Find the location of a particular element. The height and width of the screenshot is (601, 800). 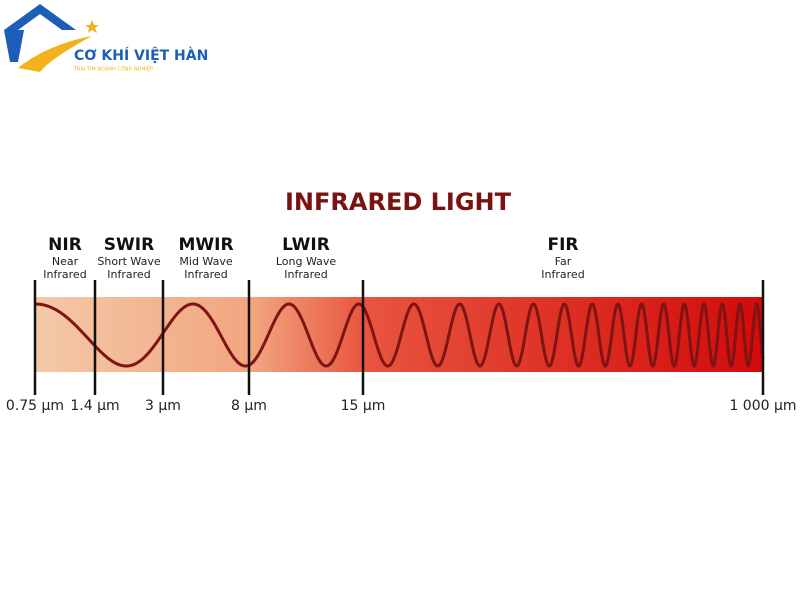

logo-swoosh is located at coordinates (55, 54).